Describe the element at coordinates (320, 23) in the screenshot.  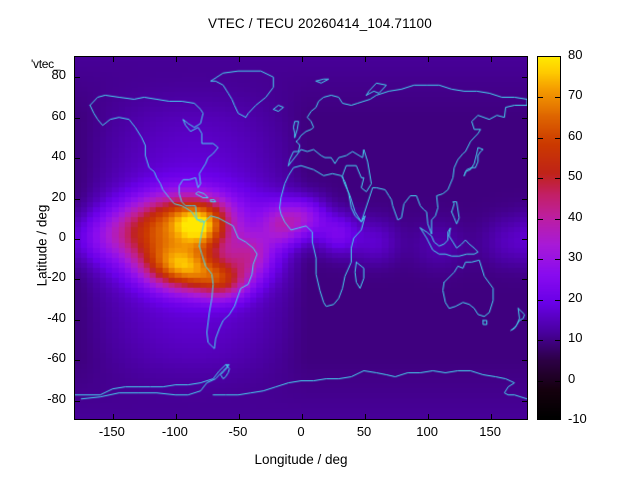
I see `figure-title: VTEC / TECU 20260414_104.71100` at that location.